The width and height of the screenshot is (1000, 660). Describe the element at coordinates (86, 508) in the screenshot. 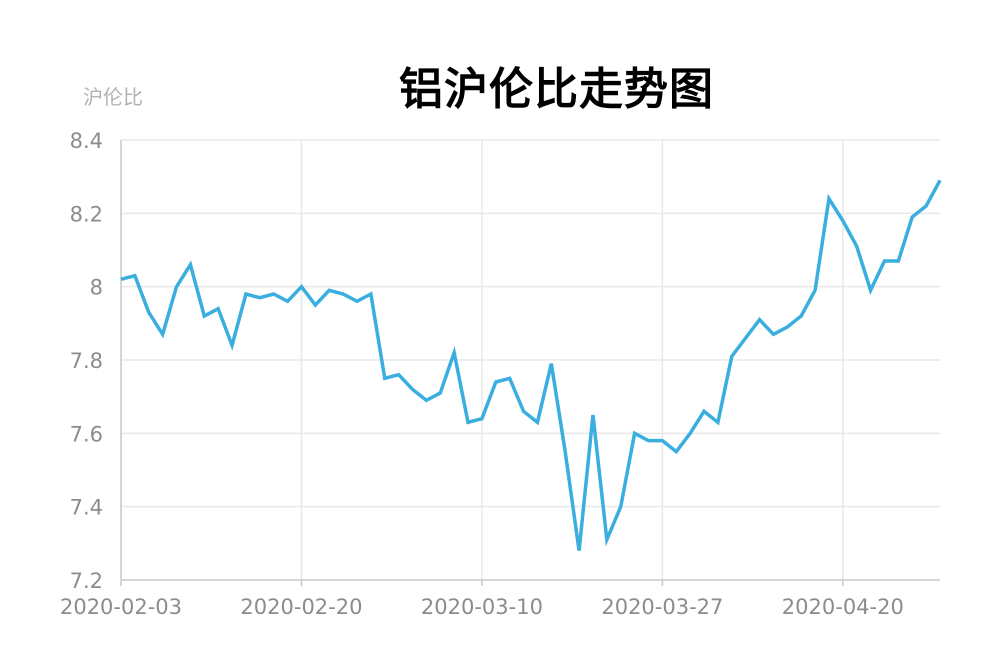

I see `y-tick-label: 7.4` at that location.